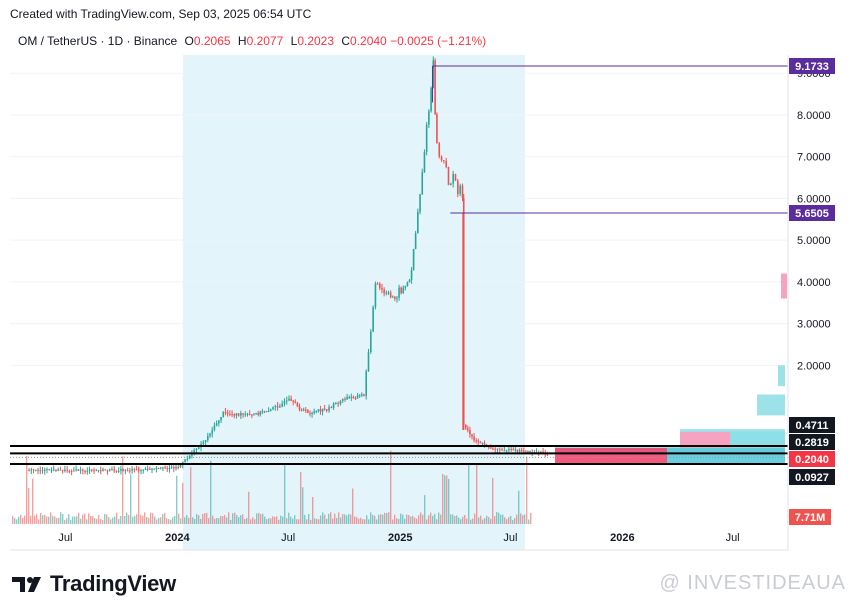  What do you see at coordinates (810, 517) in the screenshot?
I see `volume-badge` at bounding box center [810, 517].